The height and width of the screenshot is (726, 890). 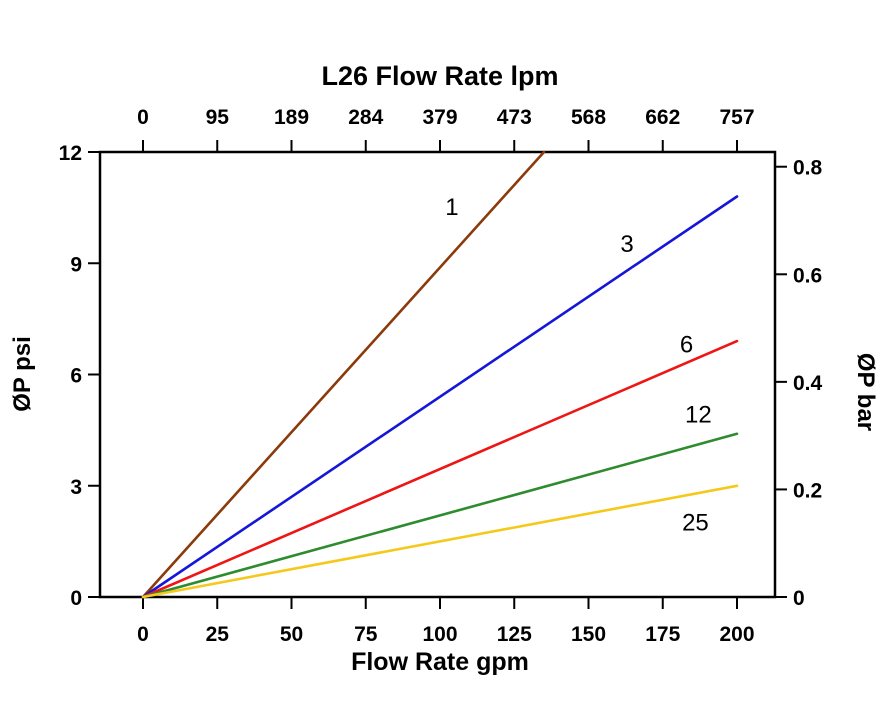 What do you see at coordinates (76, 598) in the screenshot?
I see `left-tick-label: 0` at bounding box center [76, 598].